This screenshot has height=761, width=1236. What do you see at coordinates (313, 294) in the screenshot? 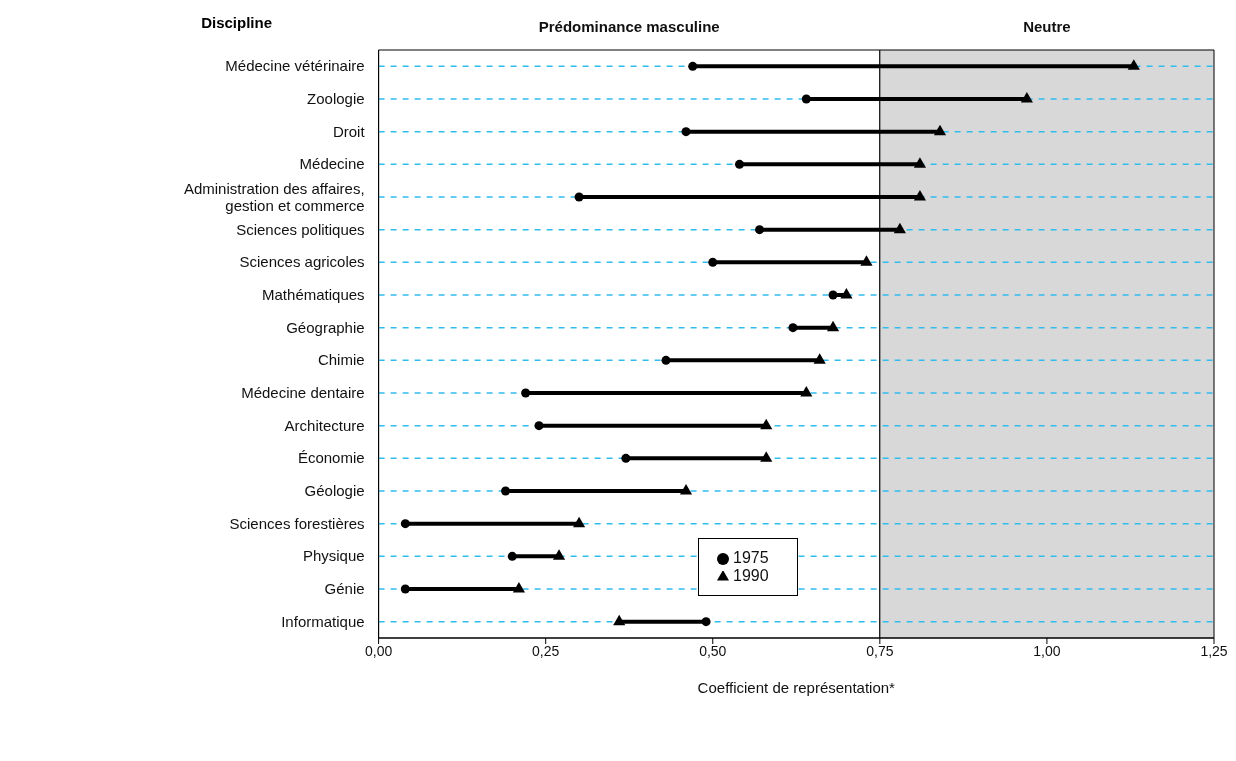
I see `y-tick-label: Mathématiques` at bounding box center [313, 294].